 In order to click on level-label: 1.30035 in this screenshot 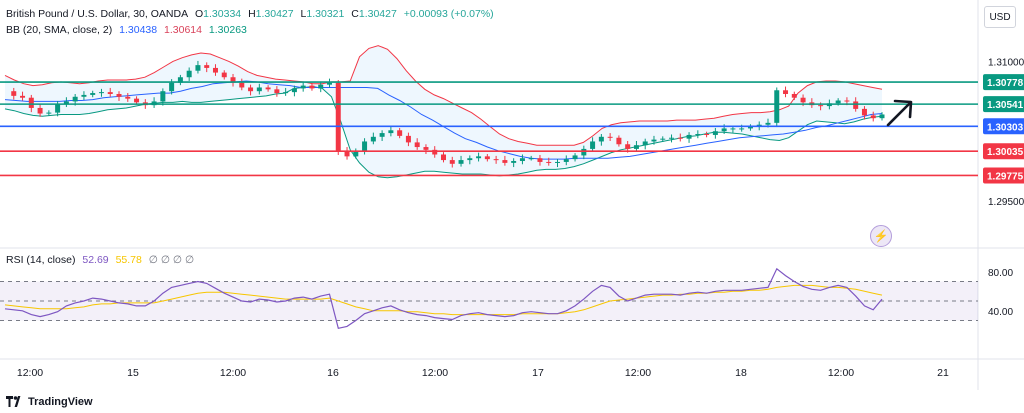, I will do `click(1005, 152)`.